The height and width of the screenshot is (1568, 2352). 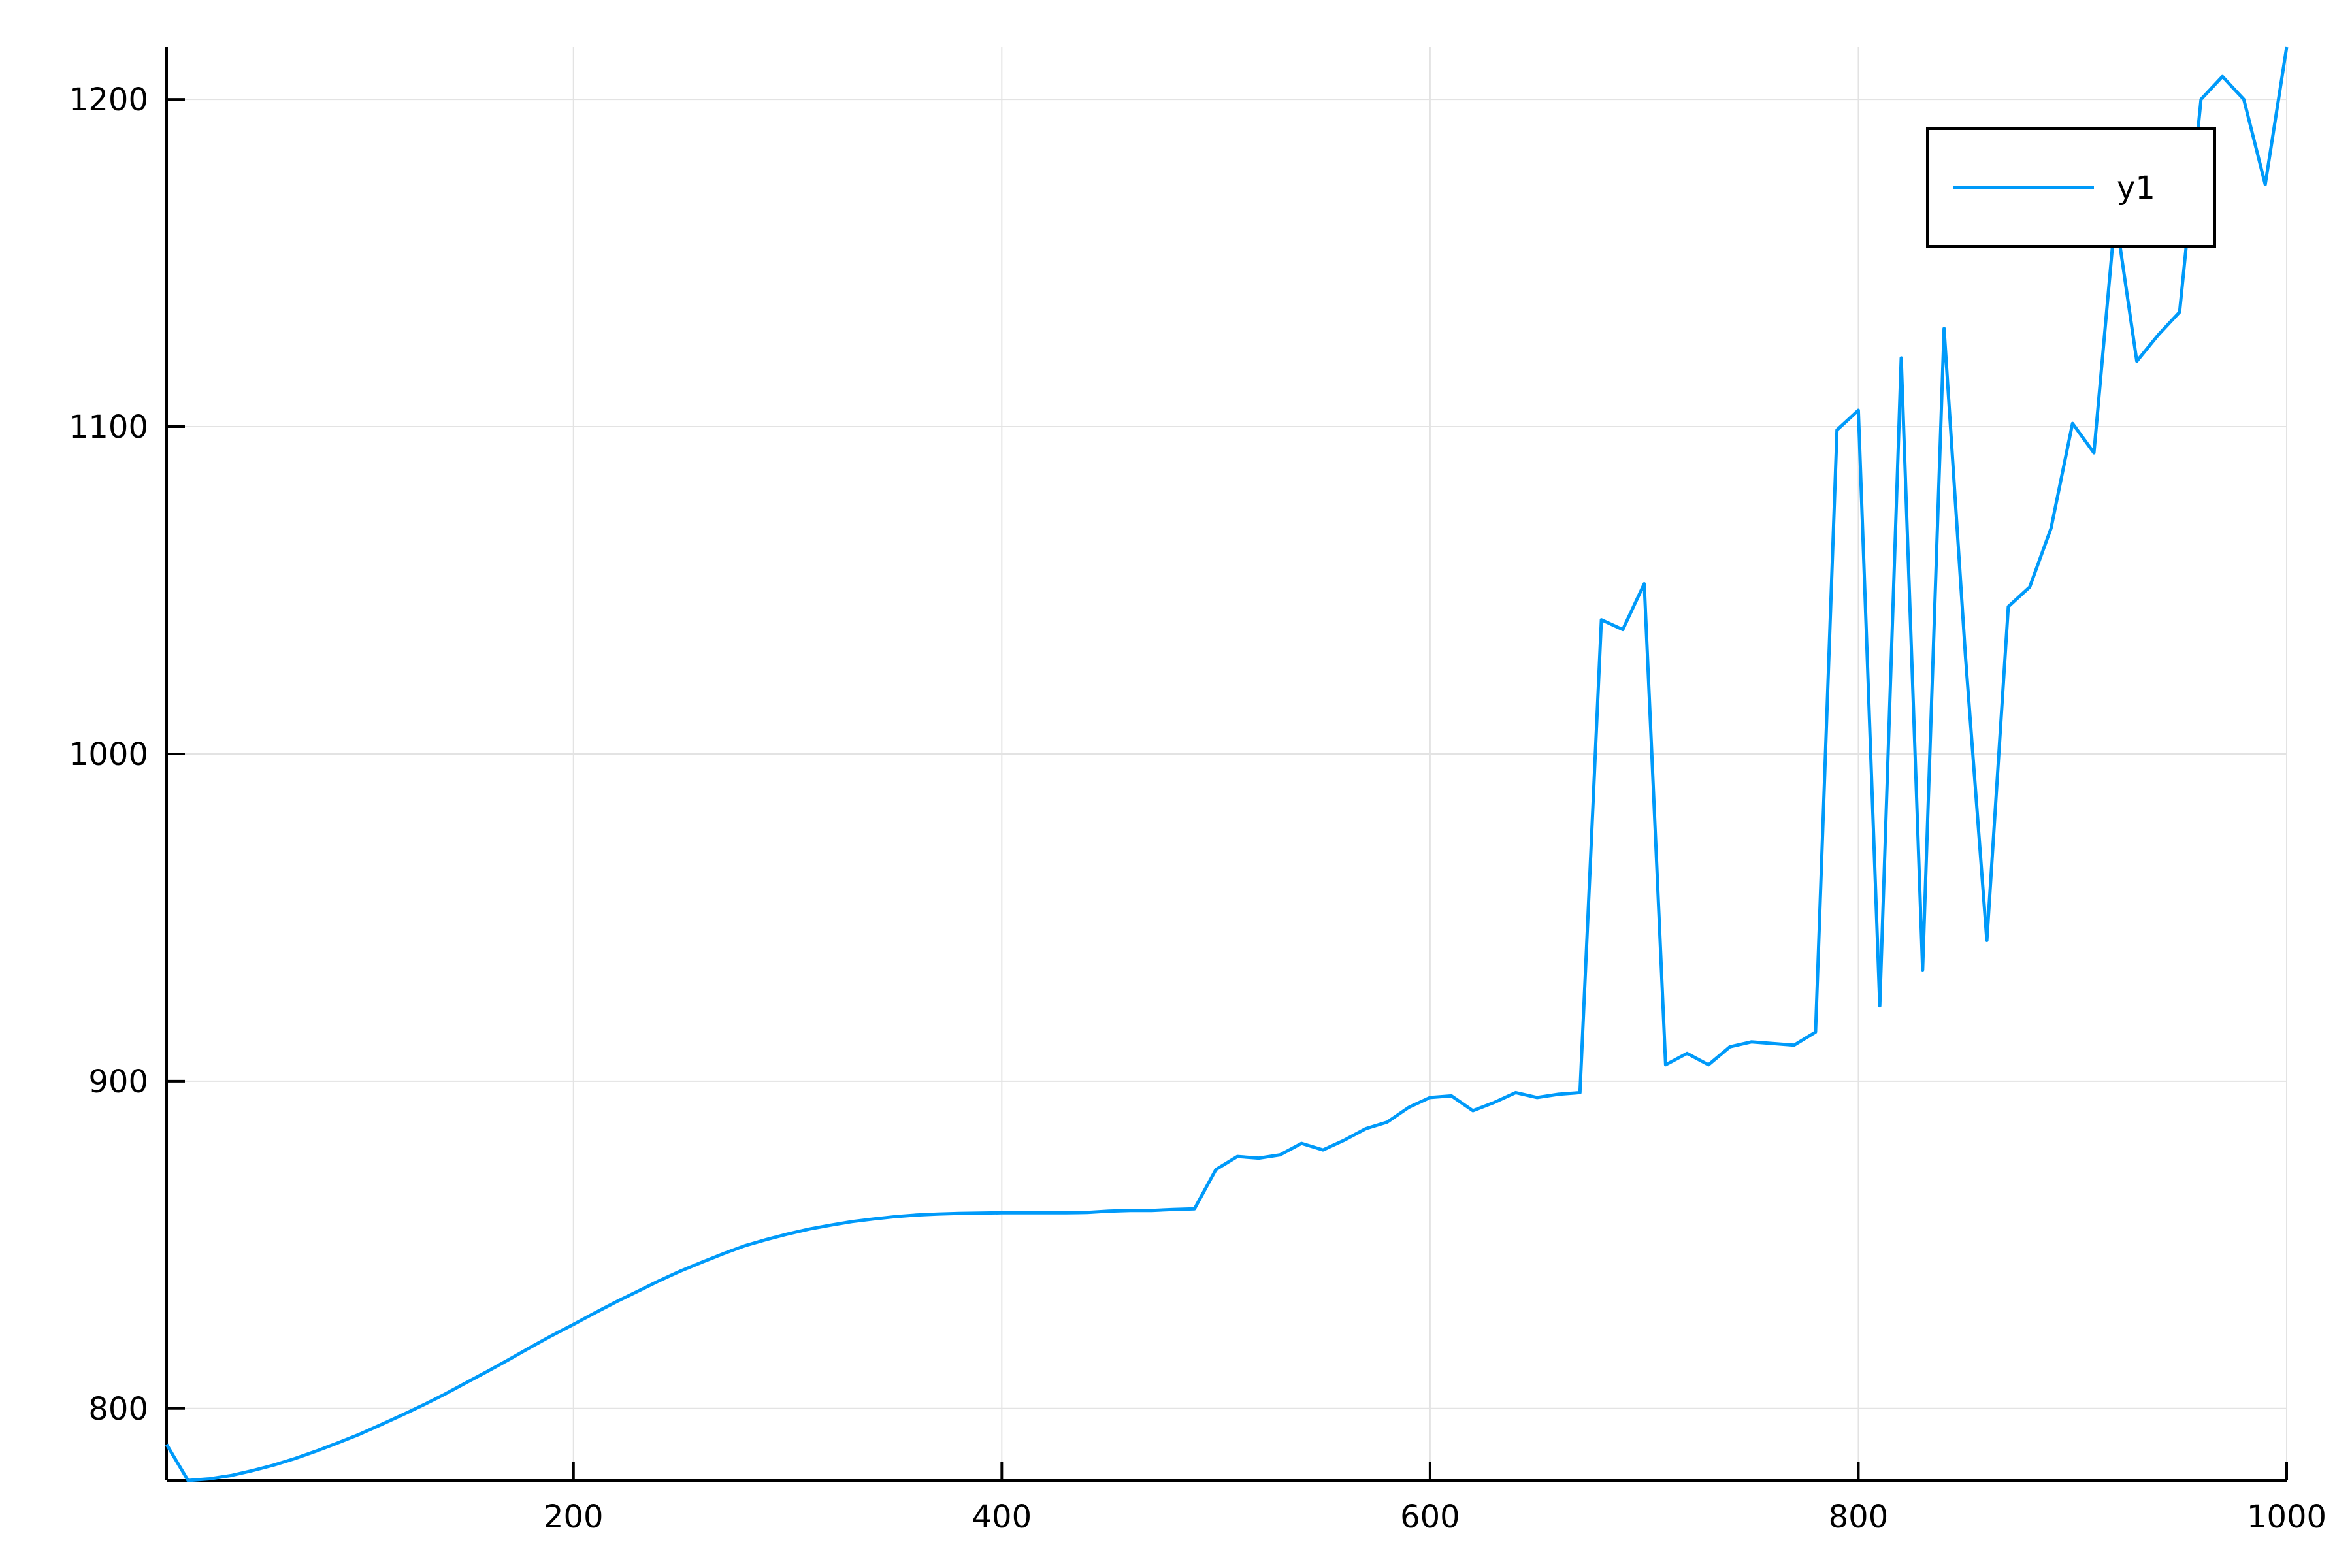 I want to click on x-tick-label: 200, so click(x=574, y=1517).